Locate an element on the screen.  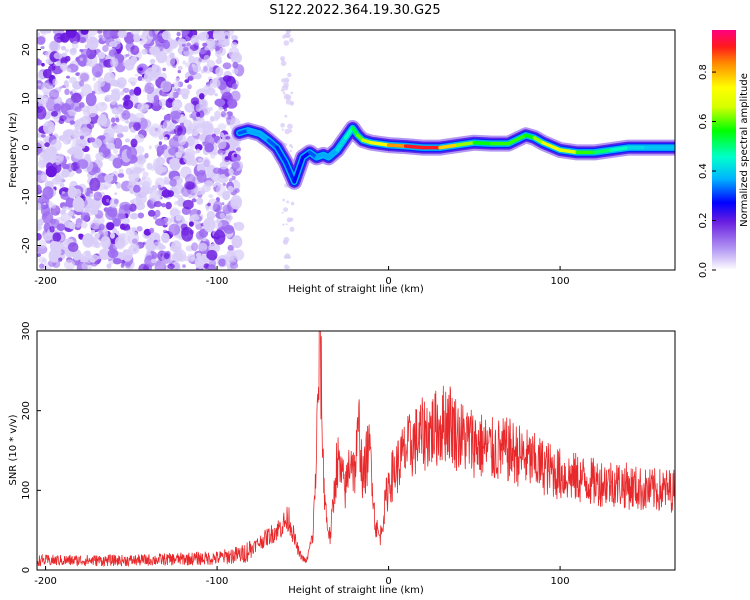
y-tick-label: 0 is located at coordinates (26, 570).